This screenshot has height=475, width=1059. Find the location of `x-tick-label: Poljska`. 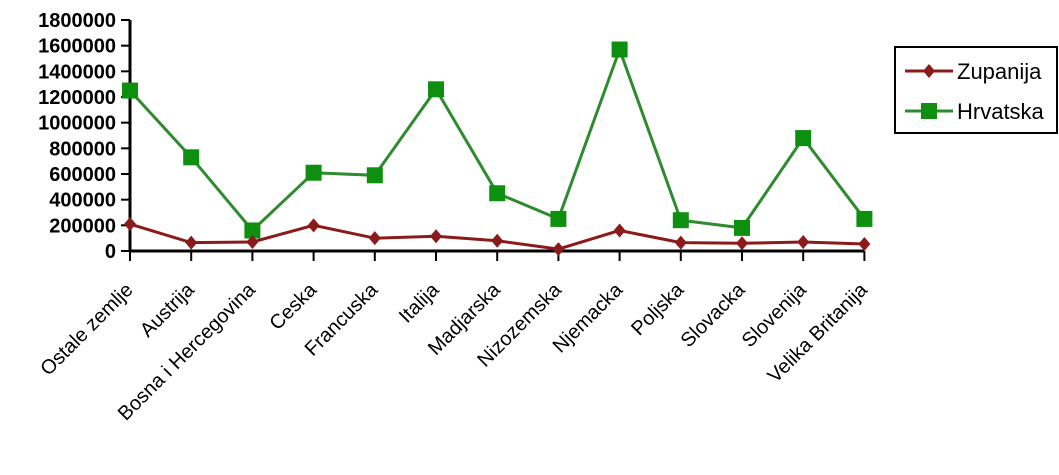

x-tick-label: Poljska is located at coordinates (658, 309).